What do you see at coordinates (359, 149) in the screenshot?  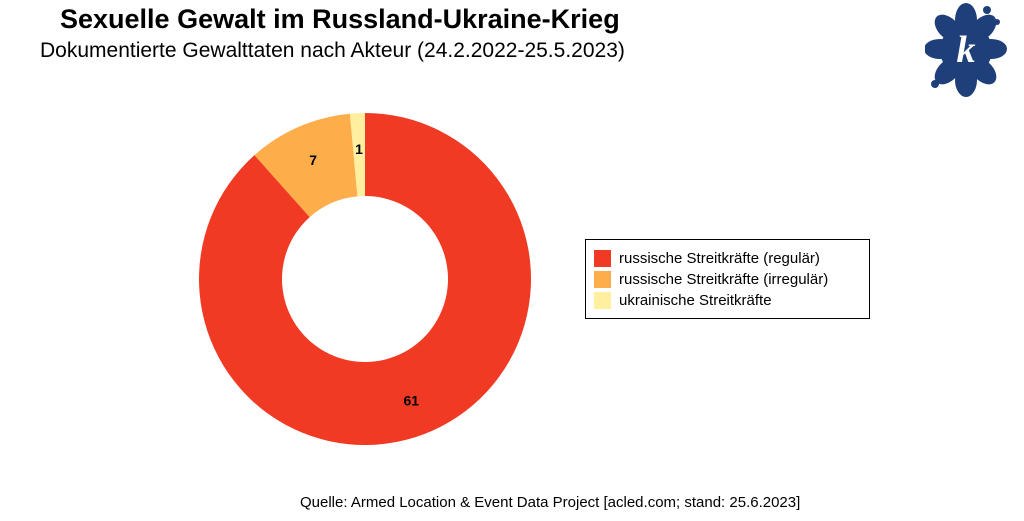 I see `slice-label-ukrainian: 1` at bounding box center [359, 149].